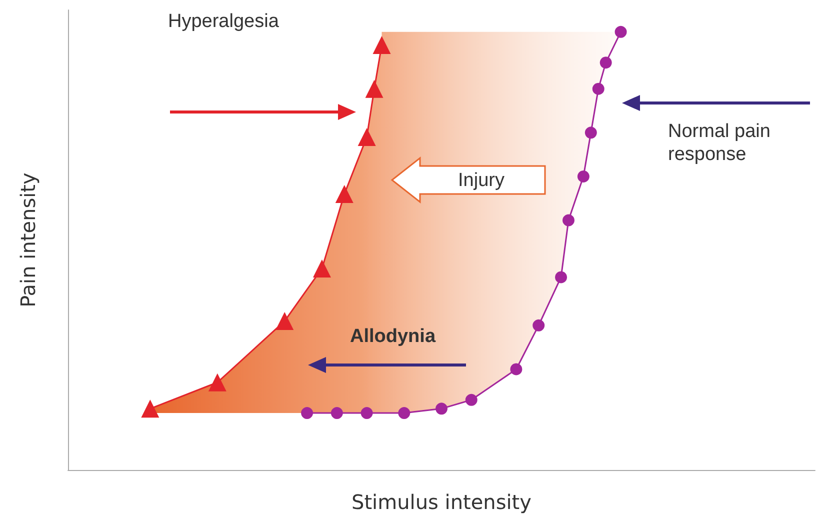 This screenshot has height=517, width=824. I want to click on annotation: Normal pain response, so click(720, 143).